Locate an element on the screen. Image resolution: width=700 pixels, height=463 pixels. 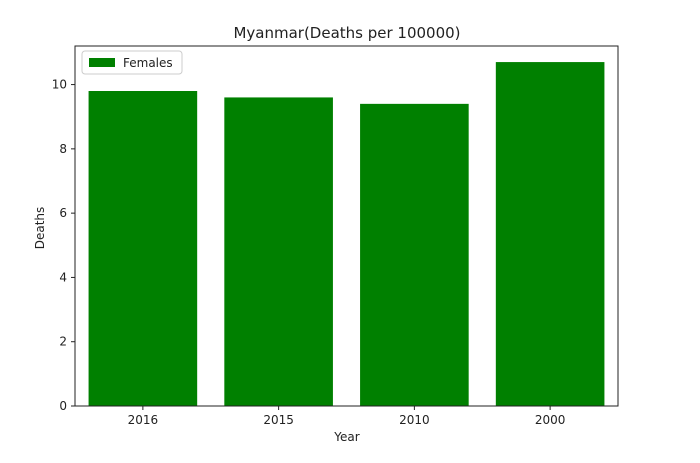
bar-2000 is located at coordinates (550, 234).